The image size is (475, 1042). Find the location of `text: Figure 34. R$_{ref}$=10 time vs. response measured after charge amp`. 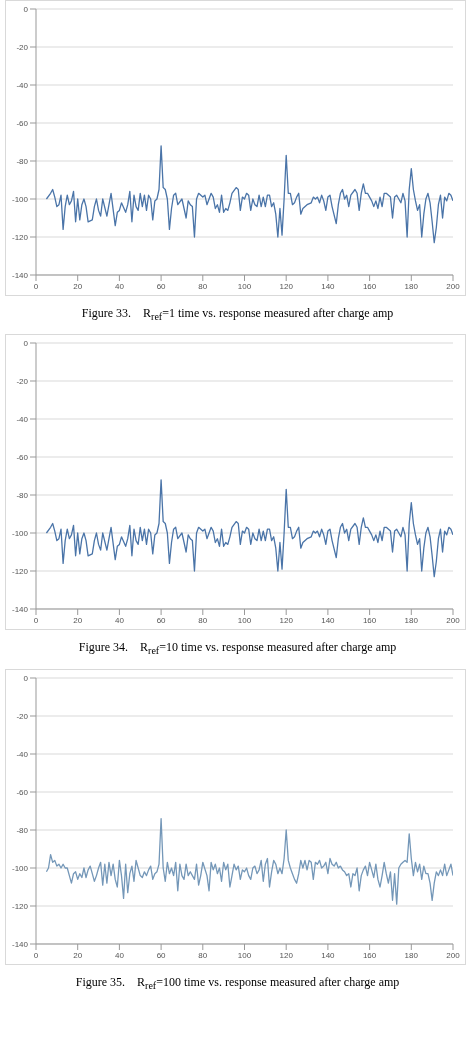

text: Figure 34. R$_{ref}$=10 time vs. response measured after charge amp is located at coordinates (237, 649).